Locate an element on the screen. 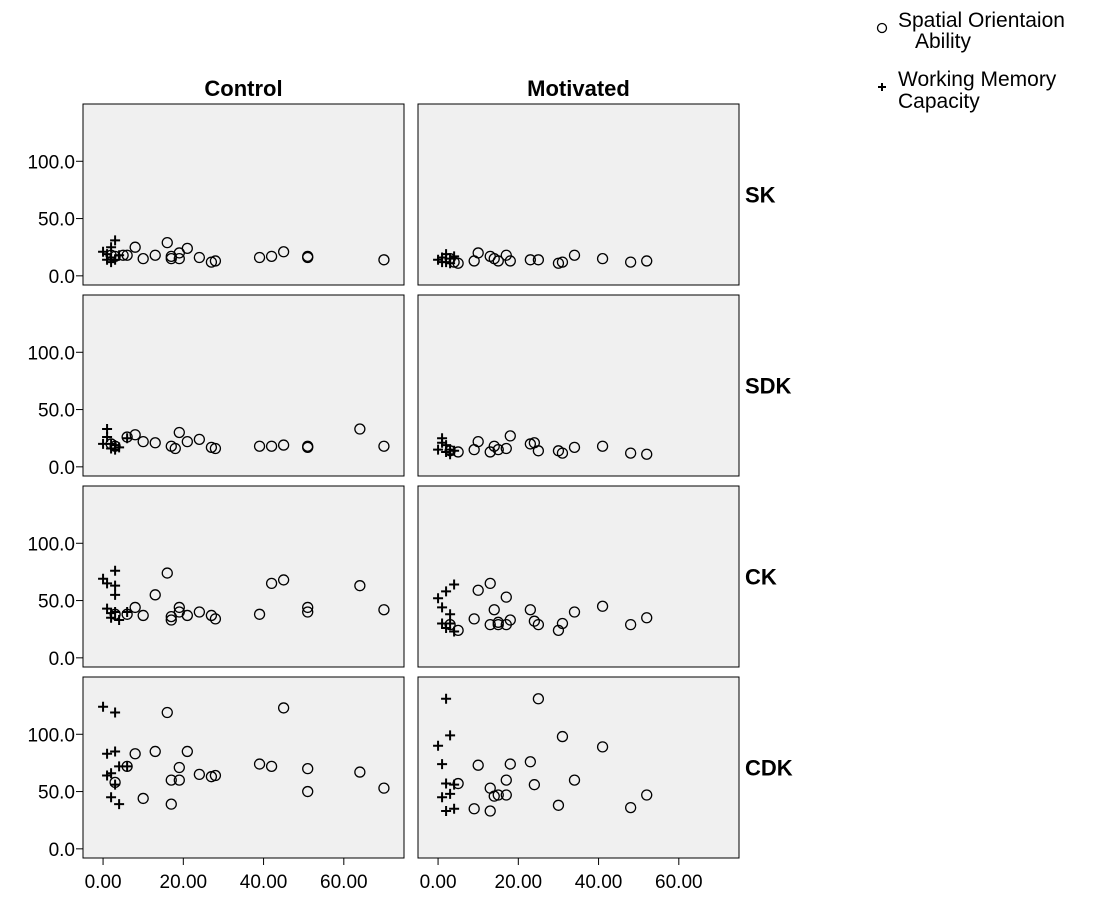 The height and width of the screenshot is (905, 1120). x-tick-label: 0.00 is located at coordinates (438, 882).